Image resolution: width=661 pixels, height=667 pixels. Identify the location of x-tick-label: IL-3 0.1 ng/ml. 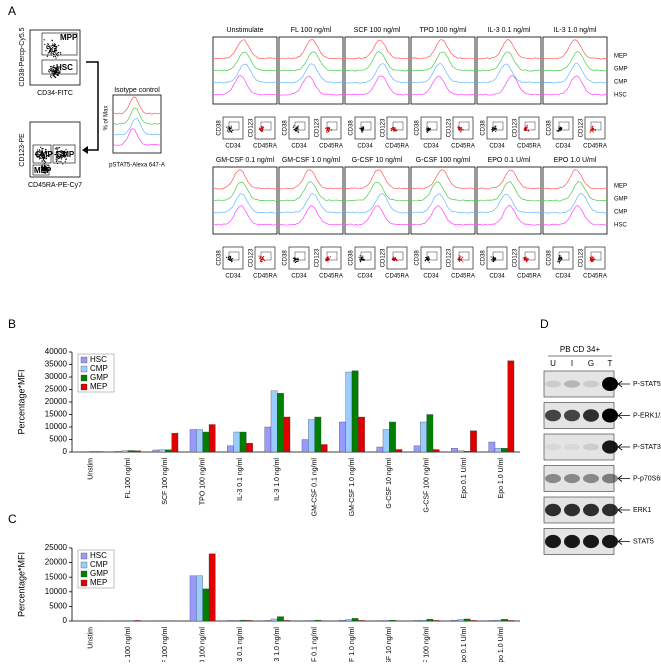
(240, 479).